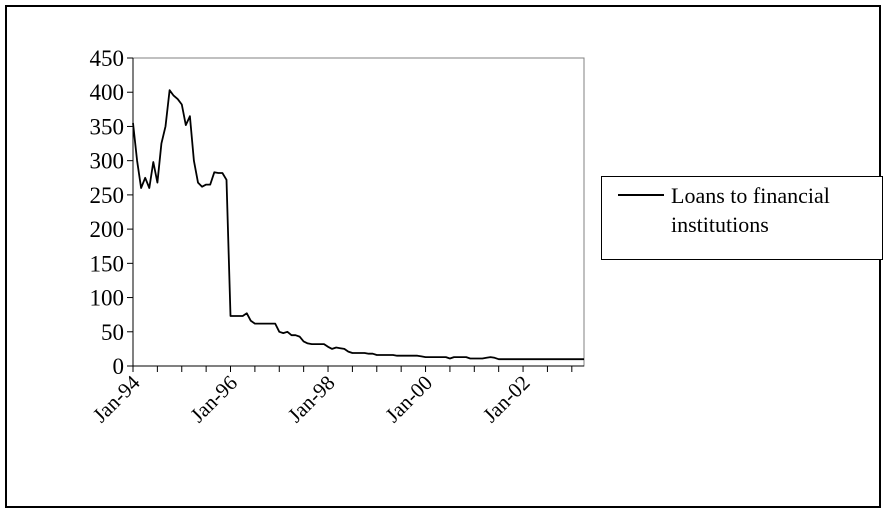 This screenshot has width=888, height=515. I want to click on y-tick-label: 250, so click(107, 195).